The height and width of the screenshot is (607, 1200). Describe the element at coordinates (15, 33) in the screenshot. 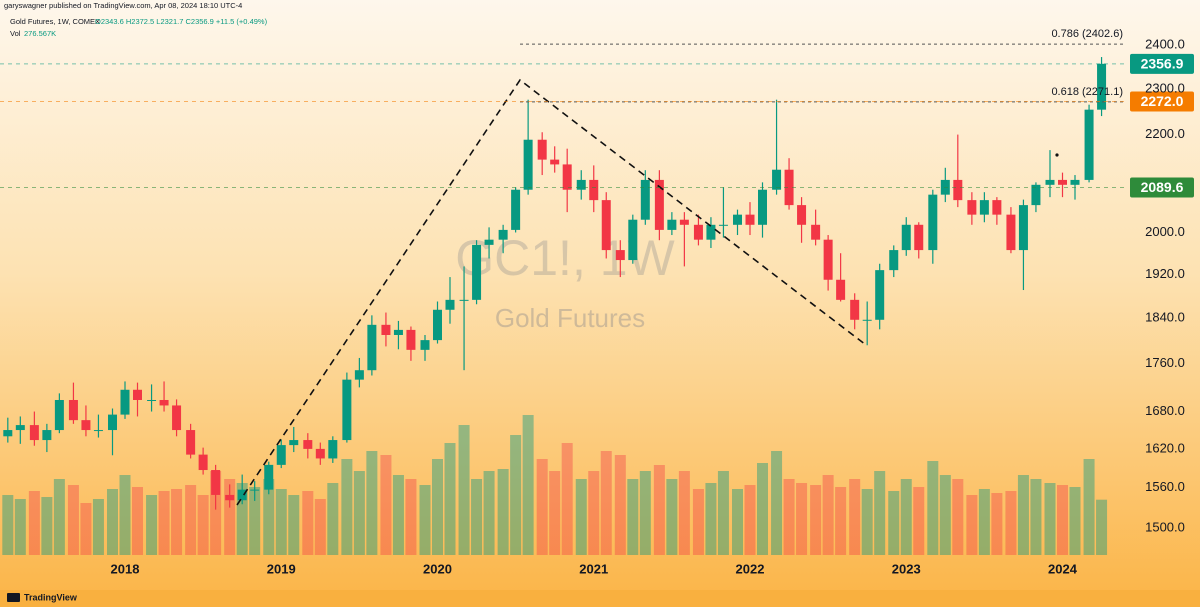

I see `vol-label: Vol` at that location.